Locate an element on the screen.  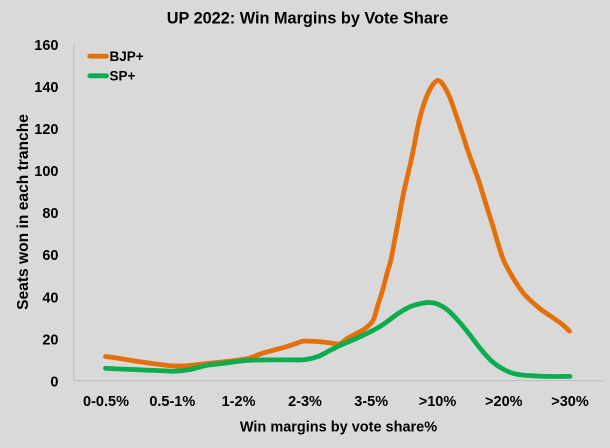
svg-text: SP+ is located at coordinates (123, 75).